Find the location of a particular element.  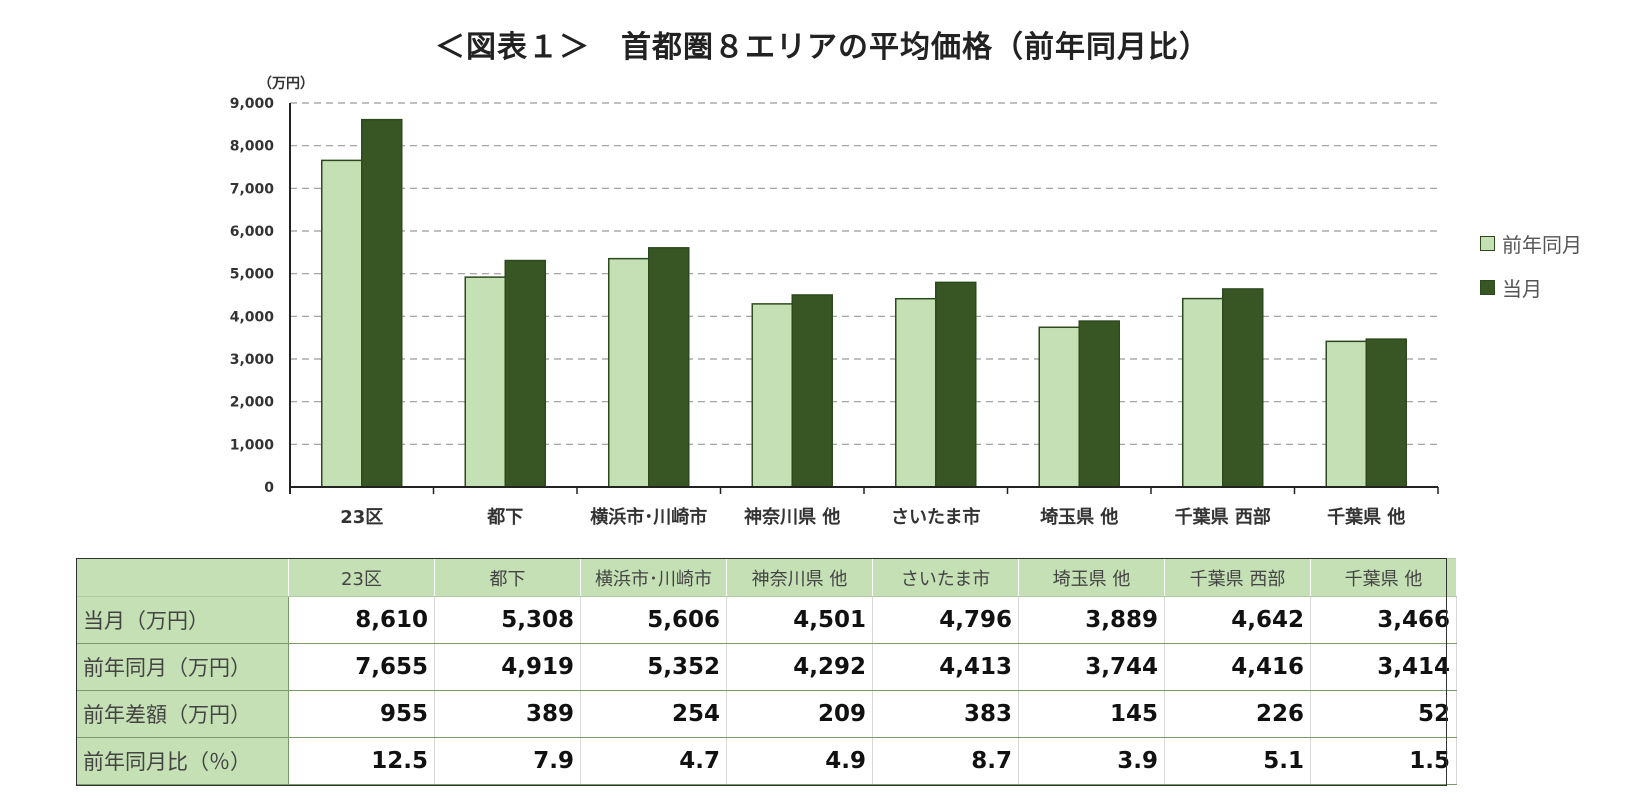

table-row-label: 当月（万円） is located at coordinates (182, 620).